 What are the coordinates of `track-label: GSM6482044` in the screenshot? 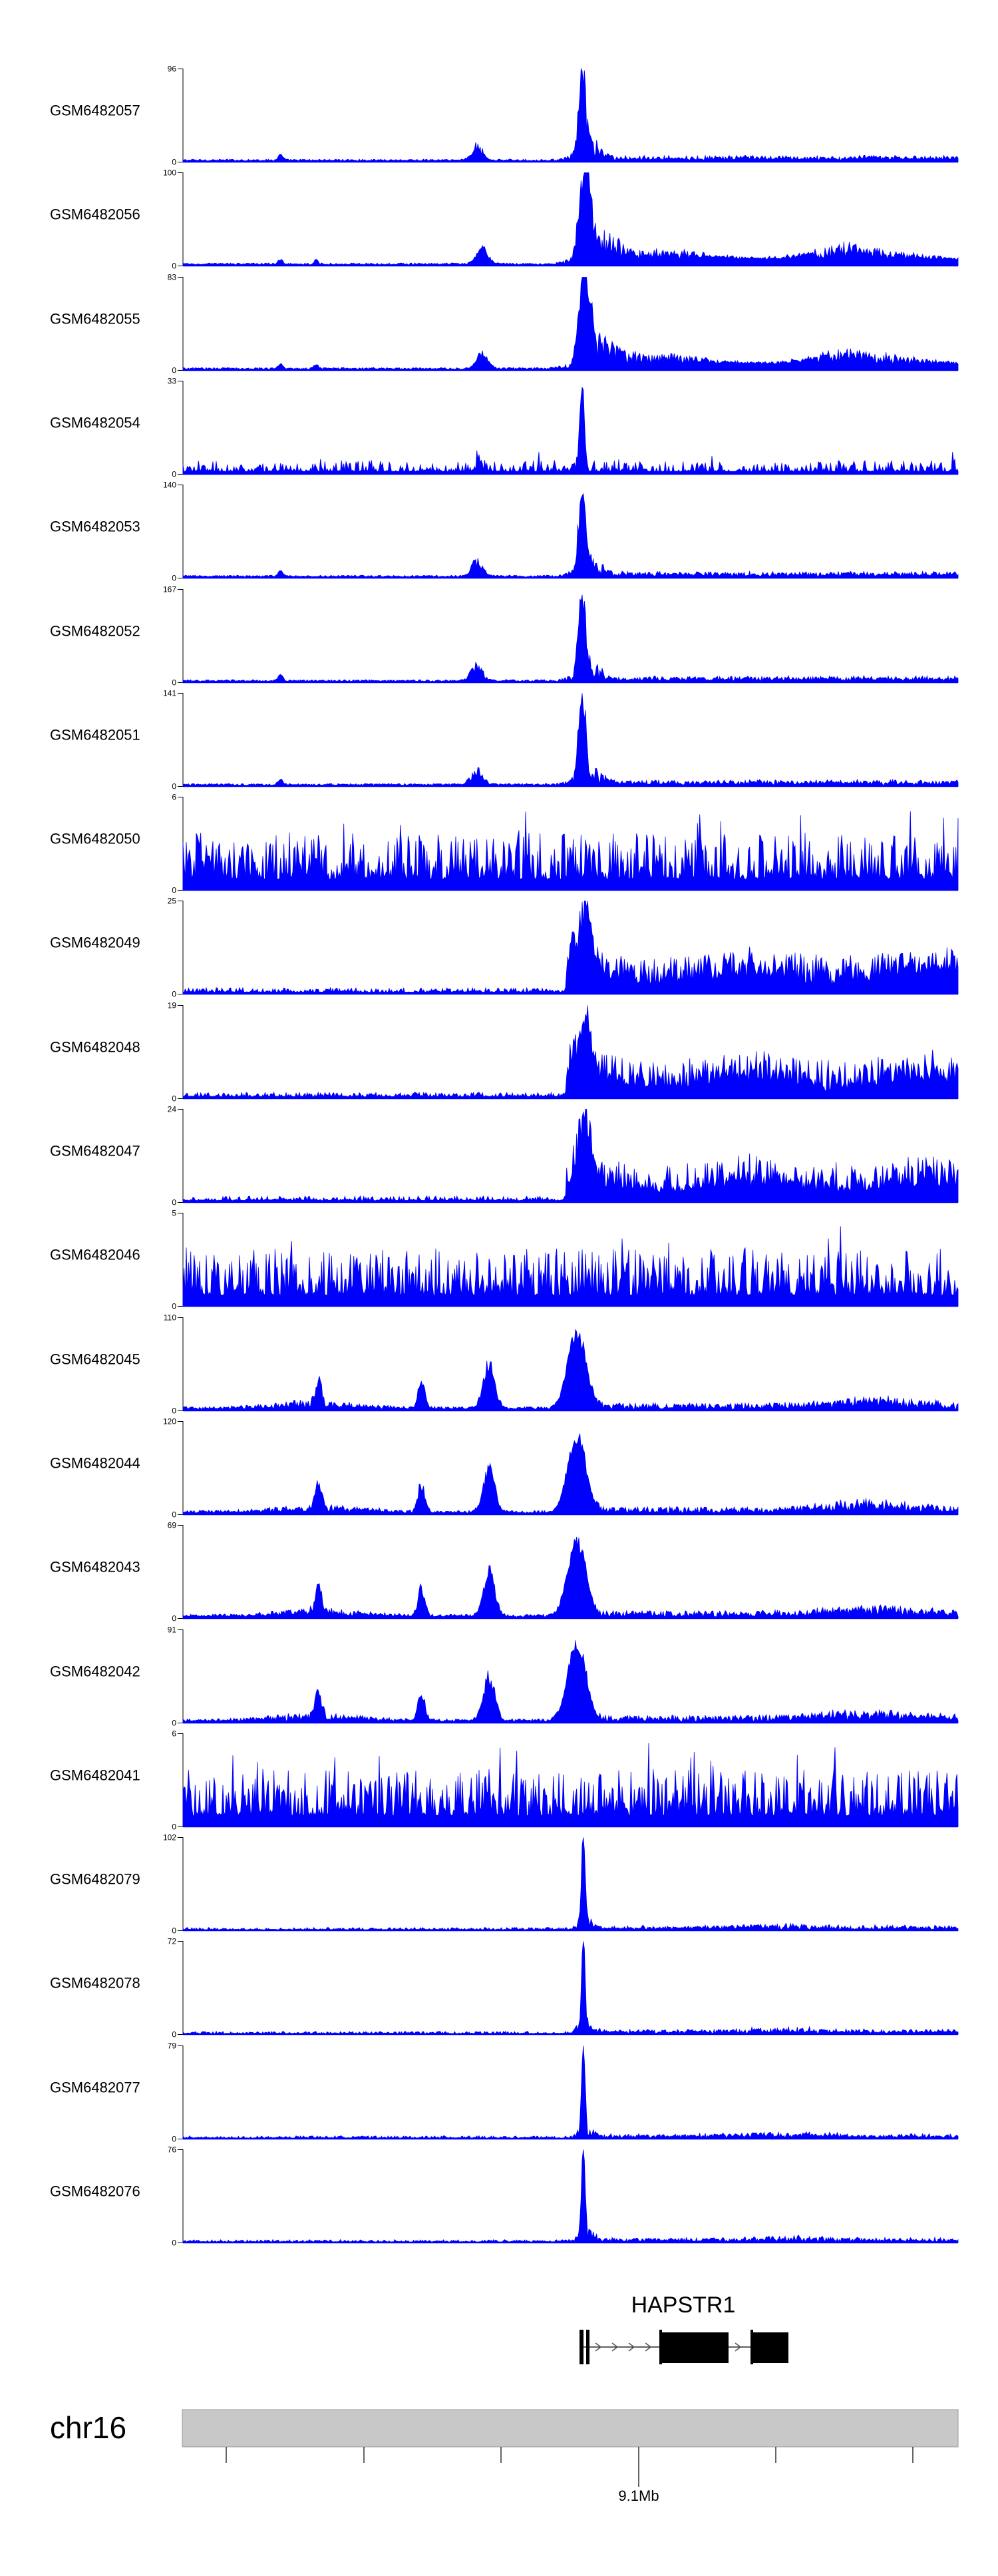 It's located at (95, 1463).